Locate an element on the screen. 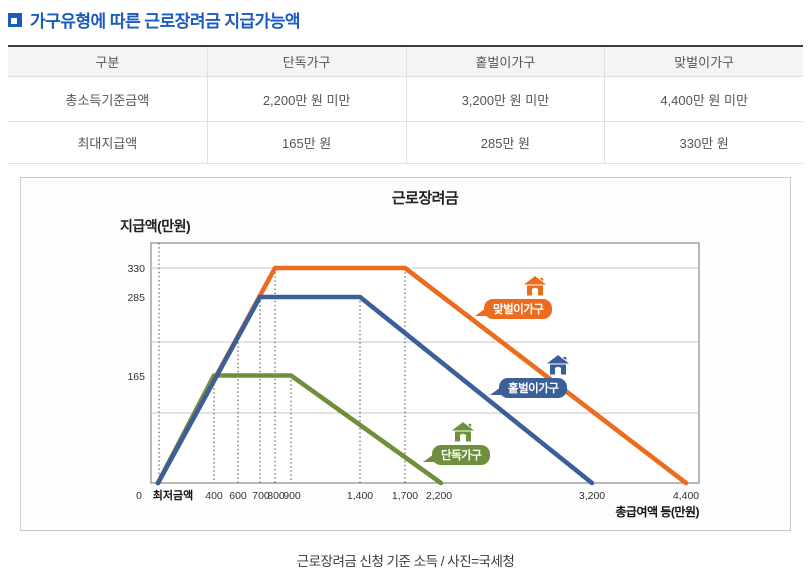 The width and height of the screenshot is (811, 579). series-badge-dual-income: 맞벌이가구 is located at coordinates (514, 309).